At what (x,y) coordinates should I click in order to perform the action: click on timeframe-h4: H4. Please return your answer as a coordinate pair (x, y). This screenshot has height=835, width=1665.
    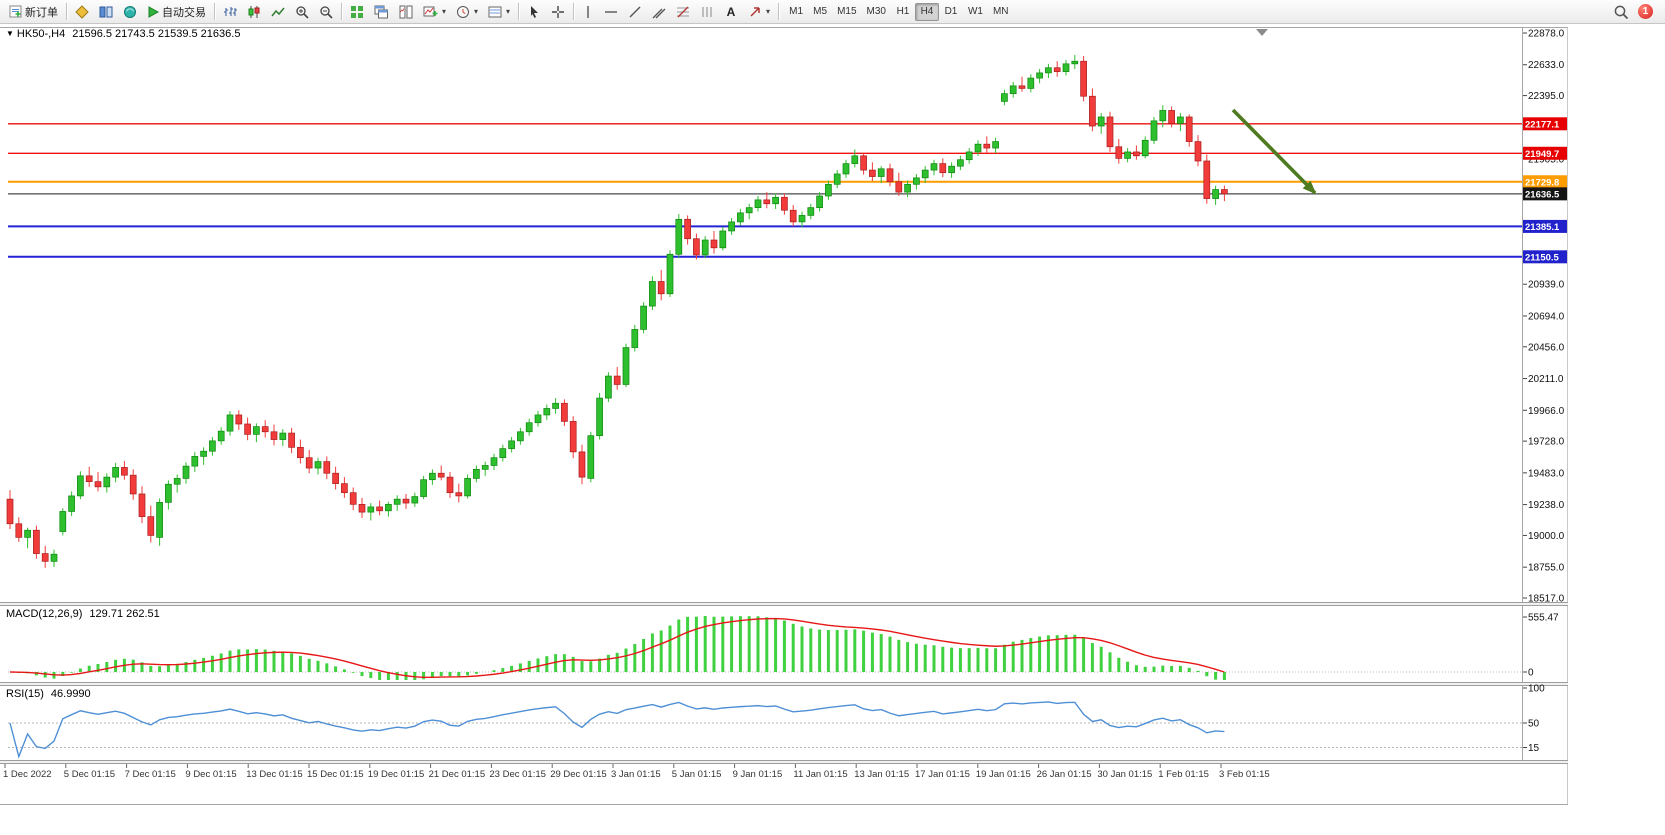
    Looking at the image, I should click on (926, 11).